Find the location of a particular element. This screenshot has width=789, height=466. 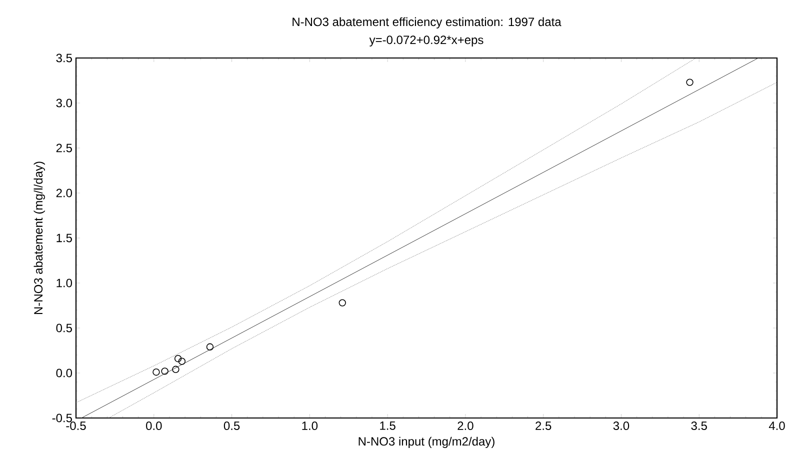

y-tick-label: 0.5 is located at coordinates (64, 328).